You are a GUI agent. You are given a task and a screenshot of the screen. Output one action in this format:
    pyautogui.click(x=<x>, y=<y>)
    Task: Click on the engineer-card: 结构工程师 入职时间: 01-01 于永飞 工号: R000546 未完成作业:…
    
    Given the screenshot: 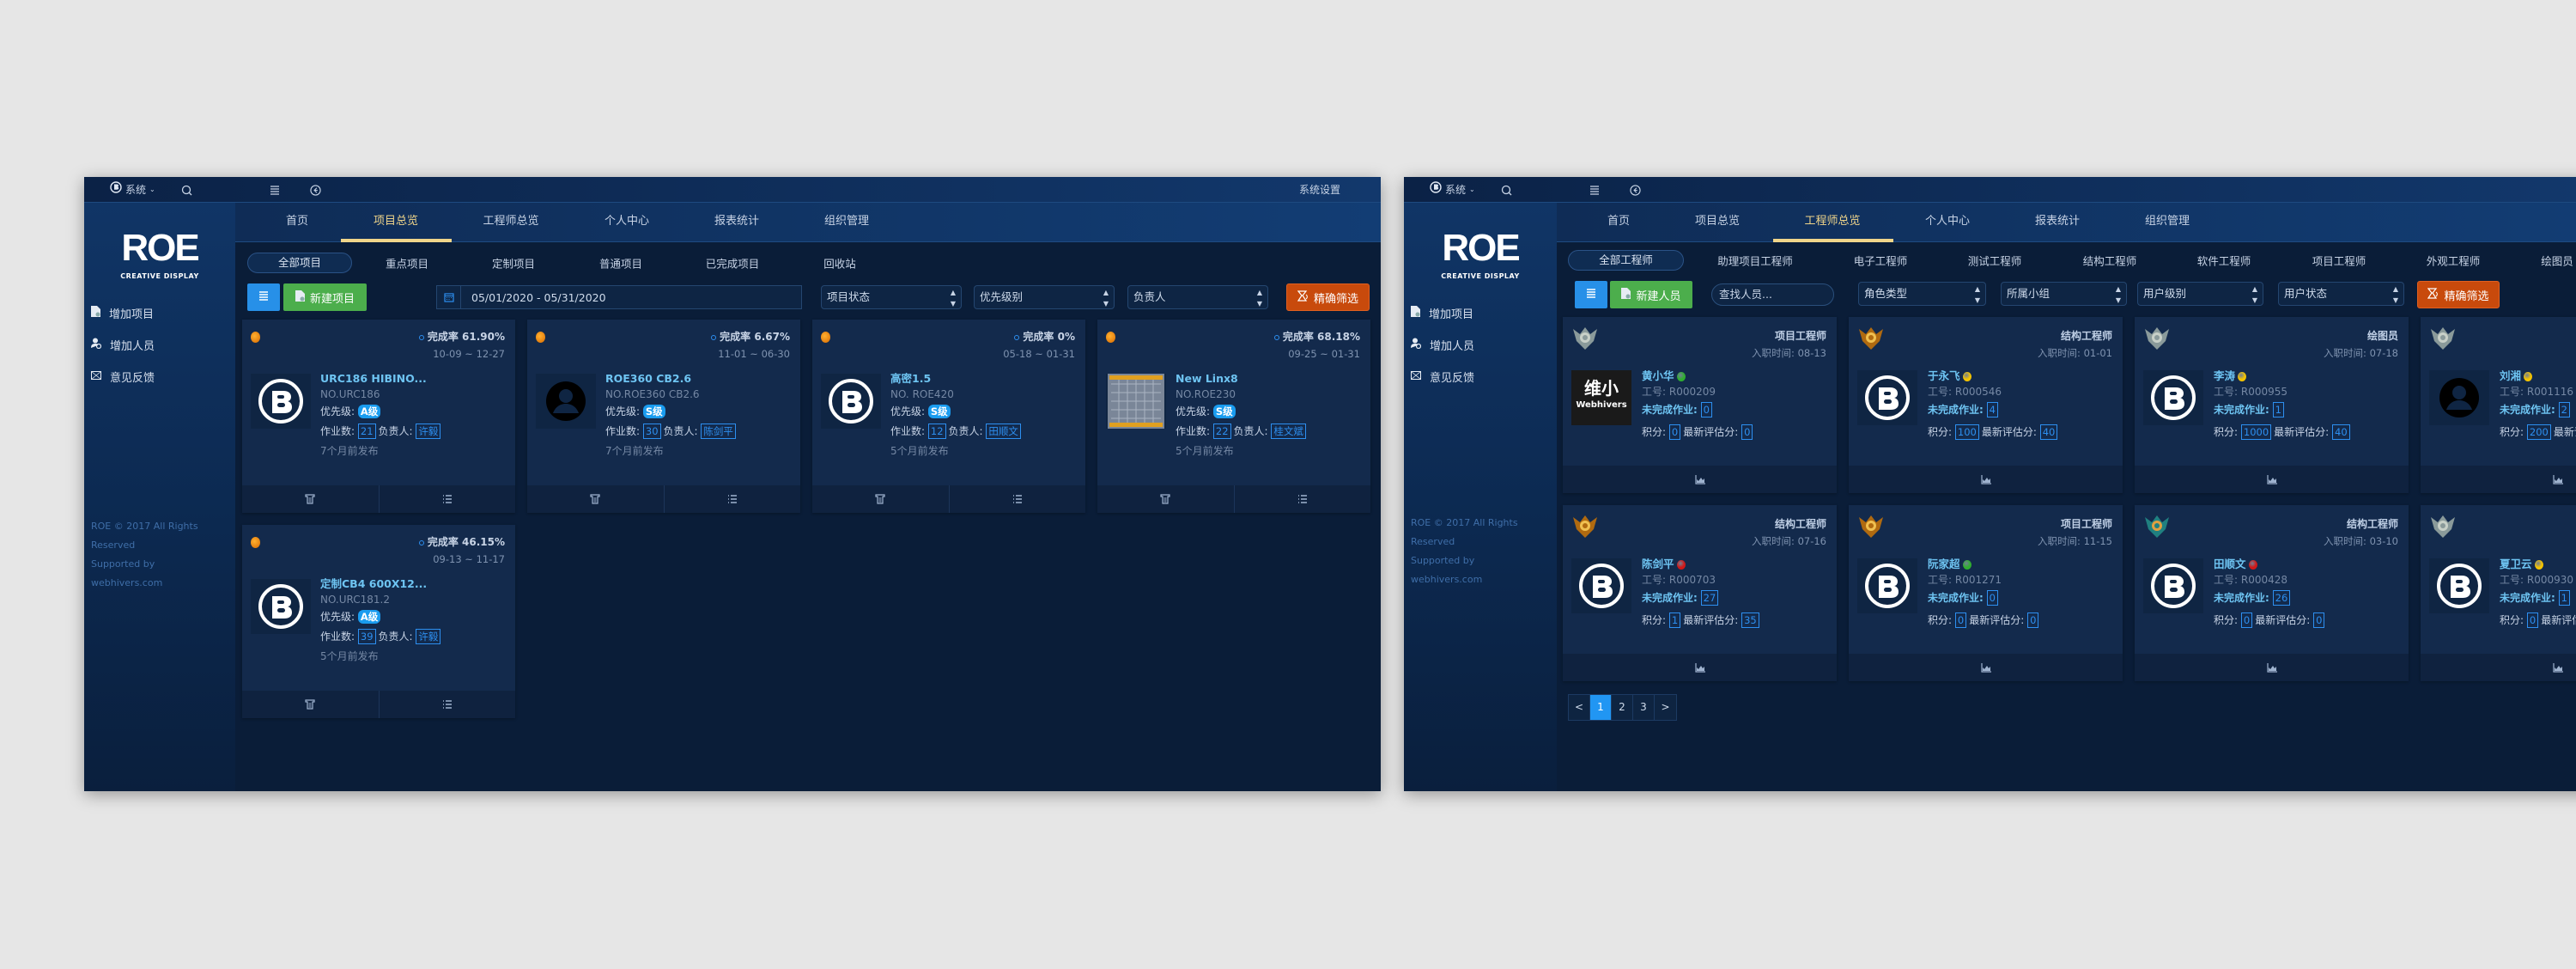 What is the action you would take?
    pyautogui.click(x=1986, y=405)
    